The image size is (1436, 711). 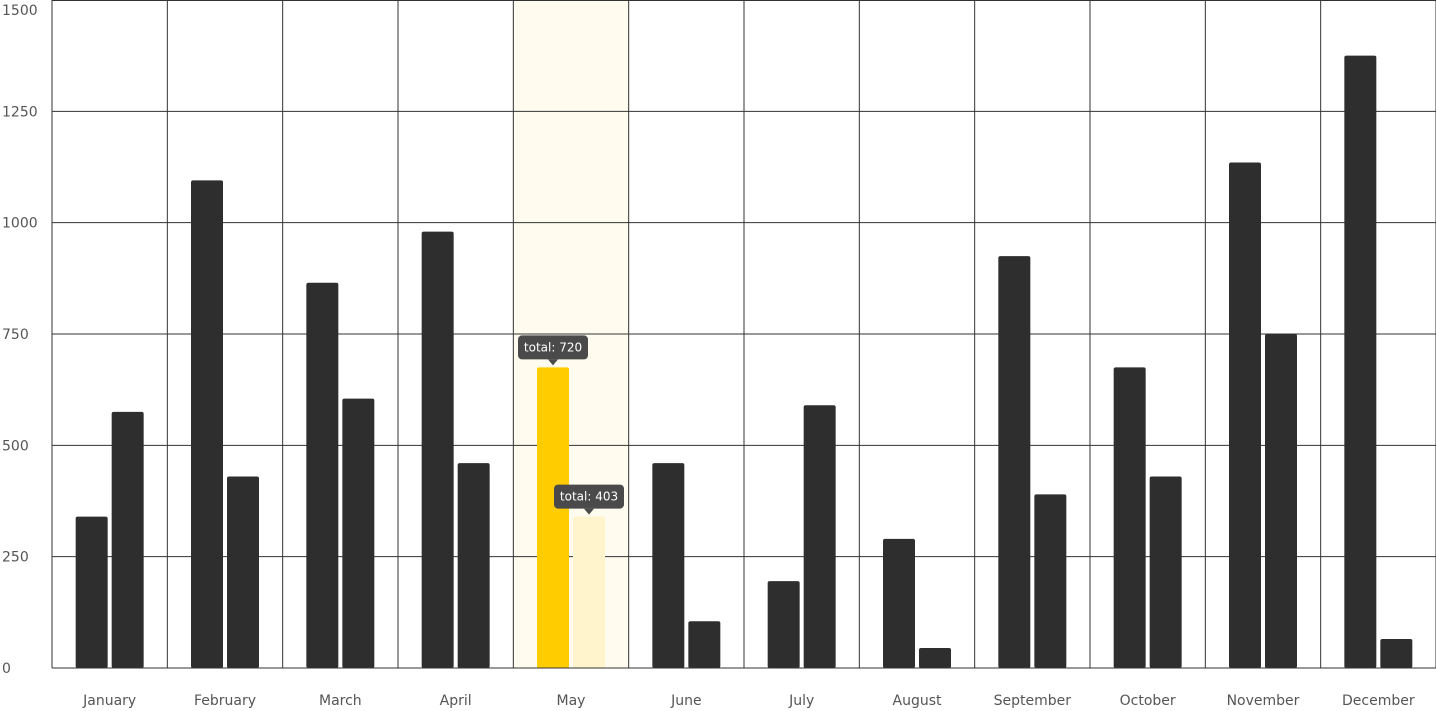 I want to click on x-tick-label: September, so click(x=1033, y=701).